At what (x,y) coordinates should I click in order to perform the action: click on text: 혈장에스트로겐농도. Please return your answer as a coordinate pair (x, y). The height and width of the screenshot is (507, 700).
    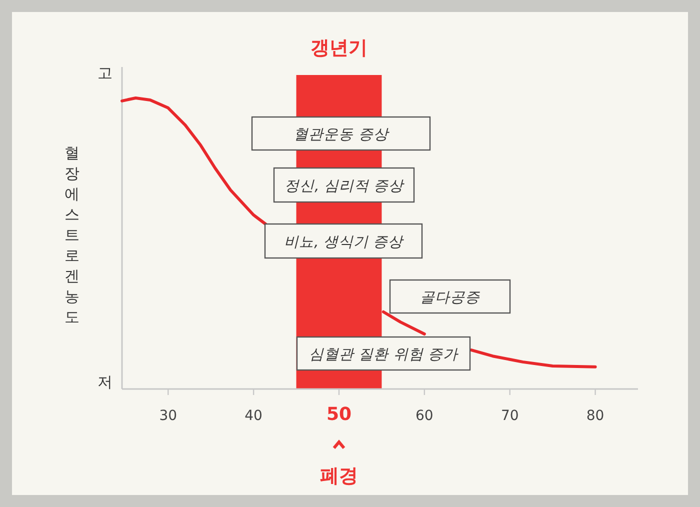
    Looking at the image, I should click on (72, 235).